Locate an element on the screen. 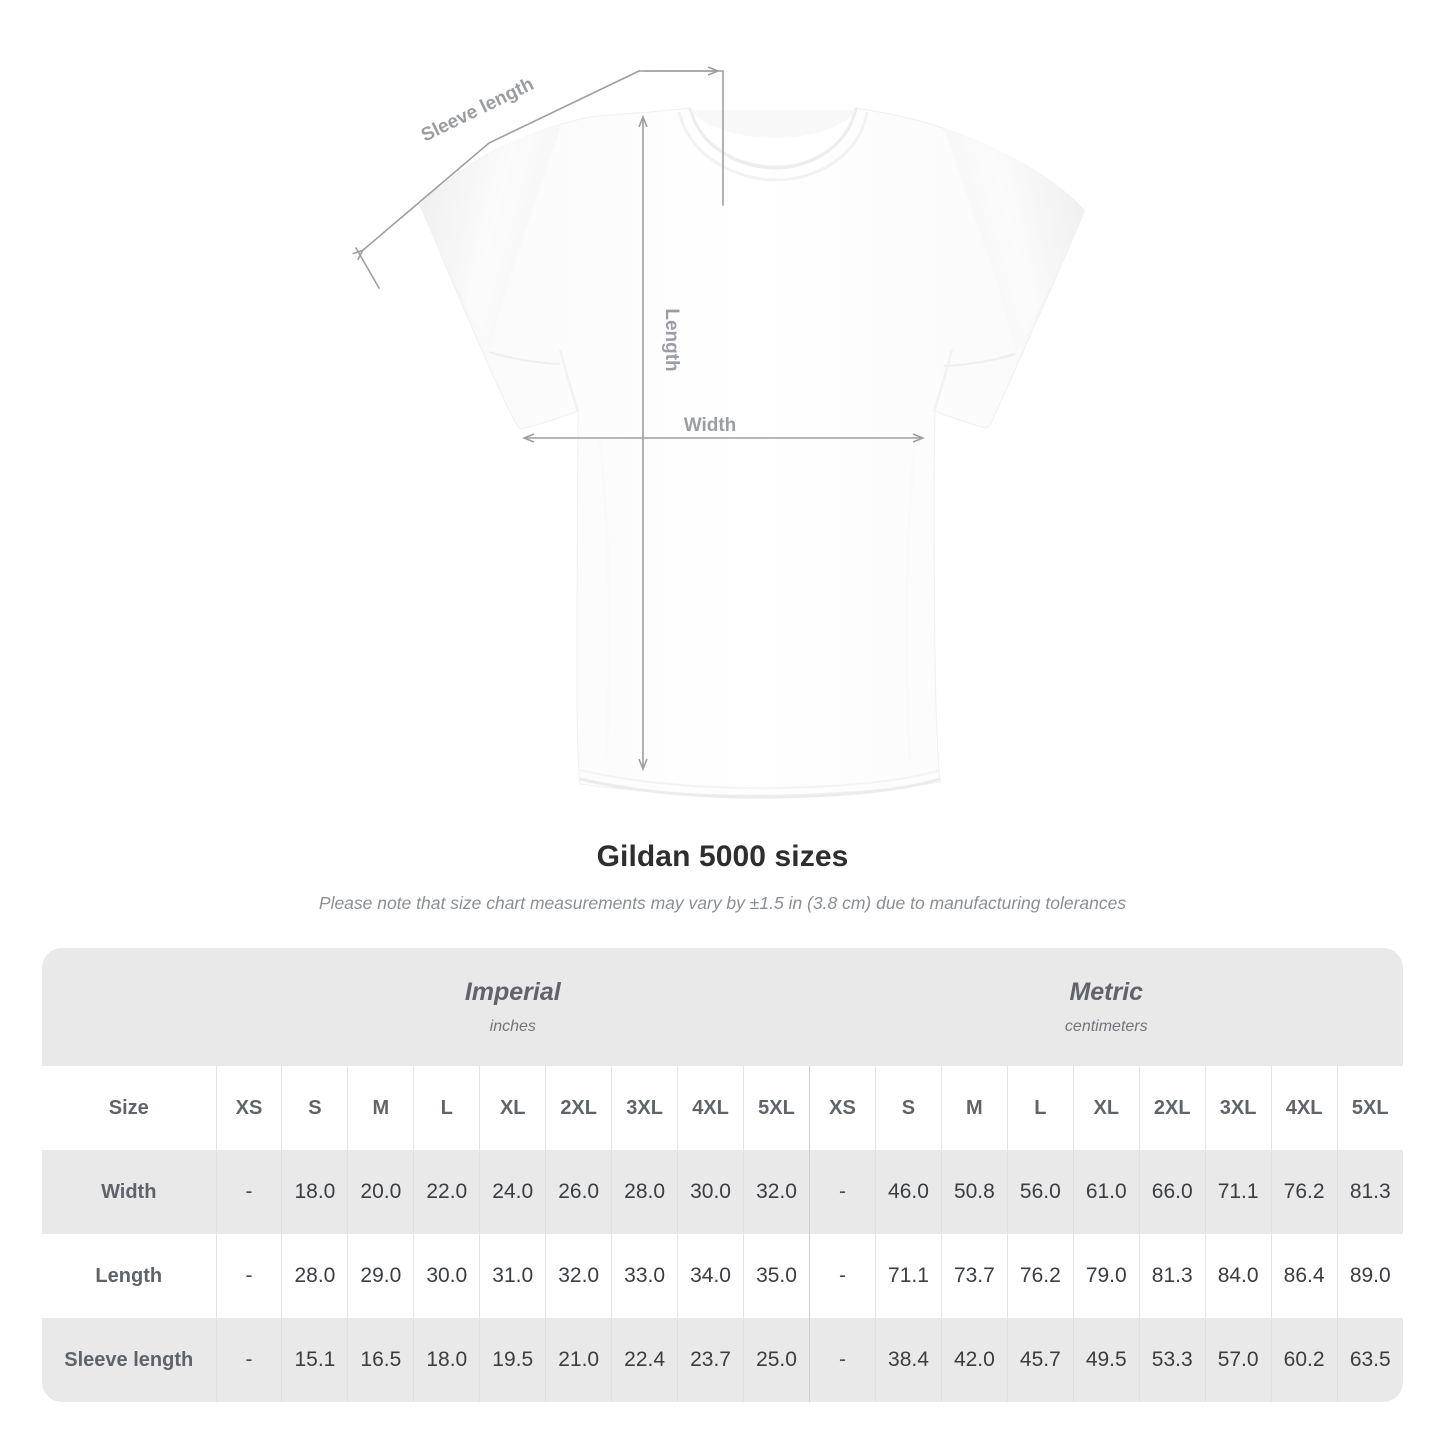 This screenshot has width=1445, height=1445. measurement-cell: 26.0 is located at coordinates (578, 1192).